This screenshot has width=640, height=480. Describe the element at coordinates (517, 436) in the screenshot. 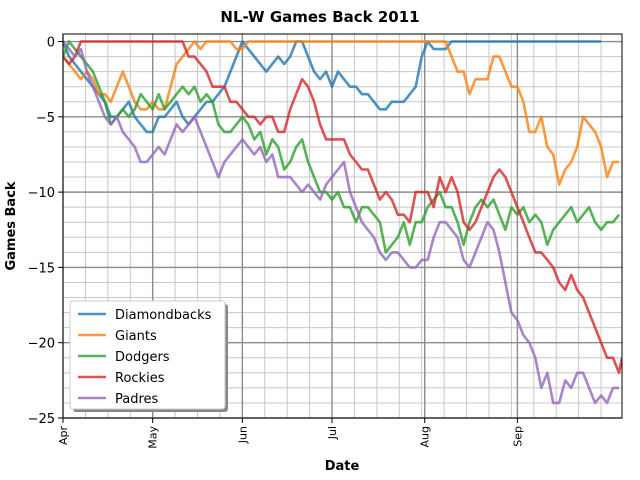

I see `x-tick-label: Sep` at that location.